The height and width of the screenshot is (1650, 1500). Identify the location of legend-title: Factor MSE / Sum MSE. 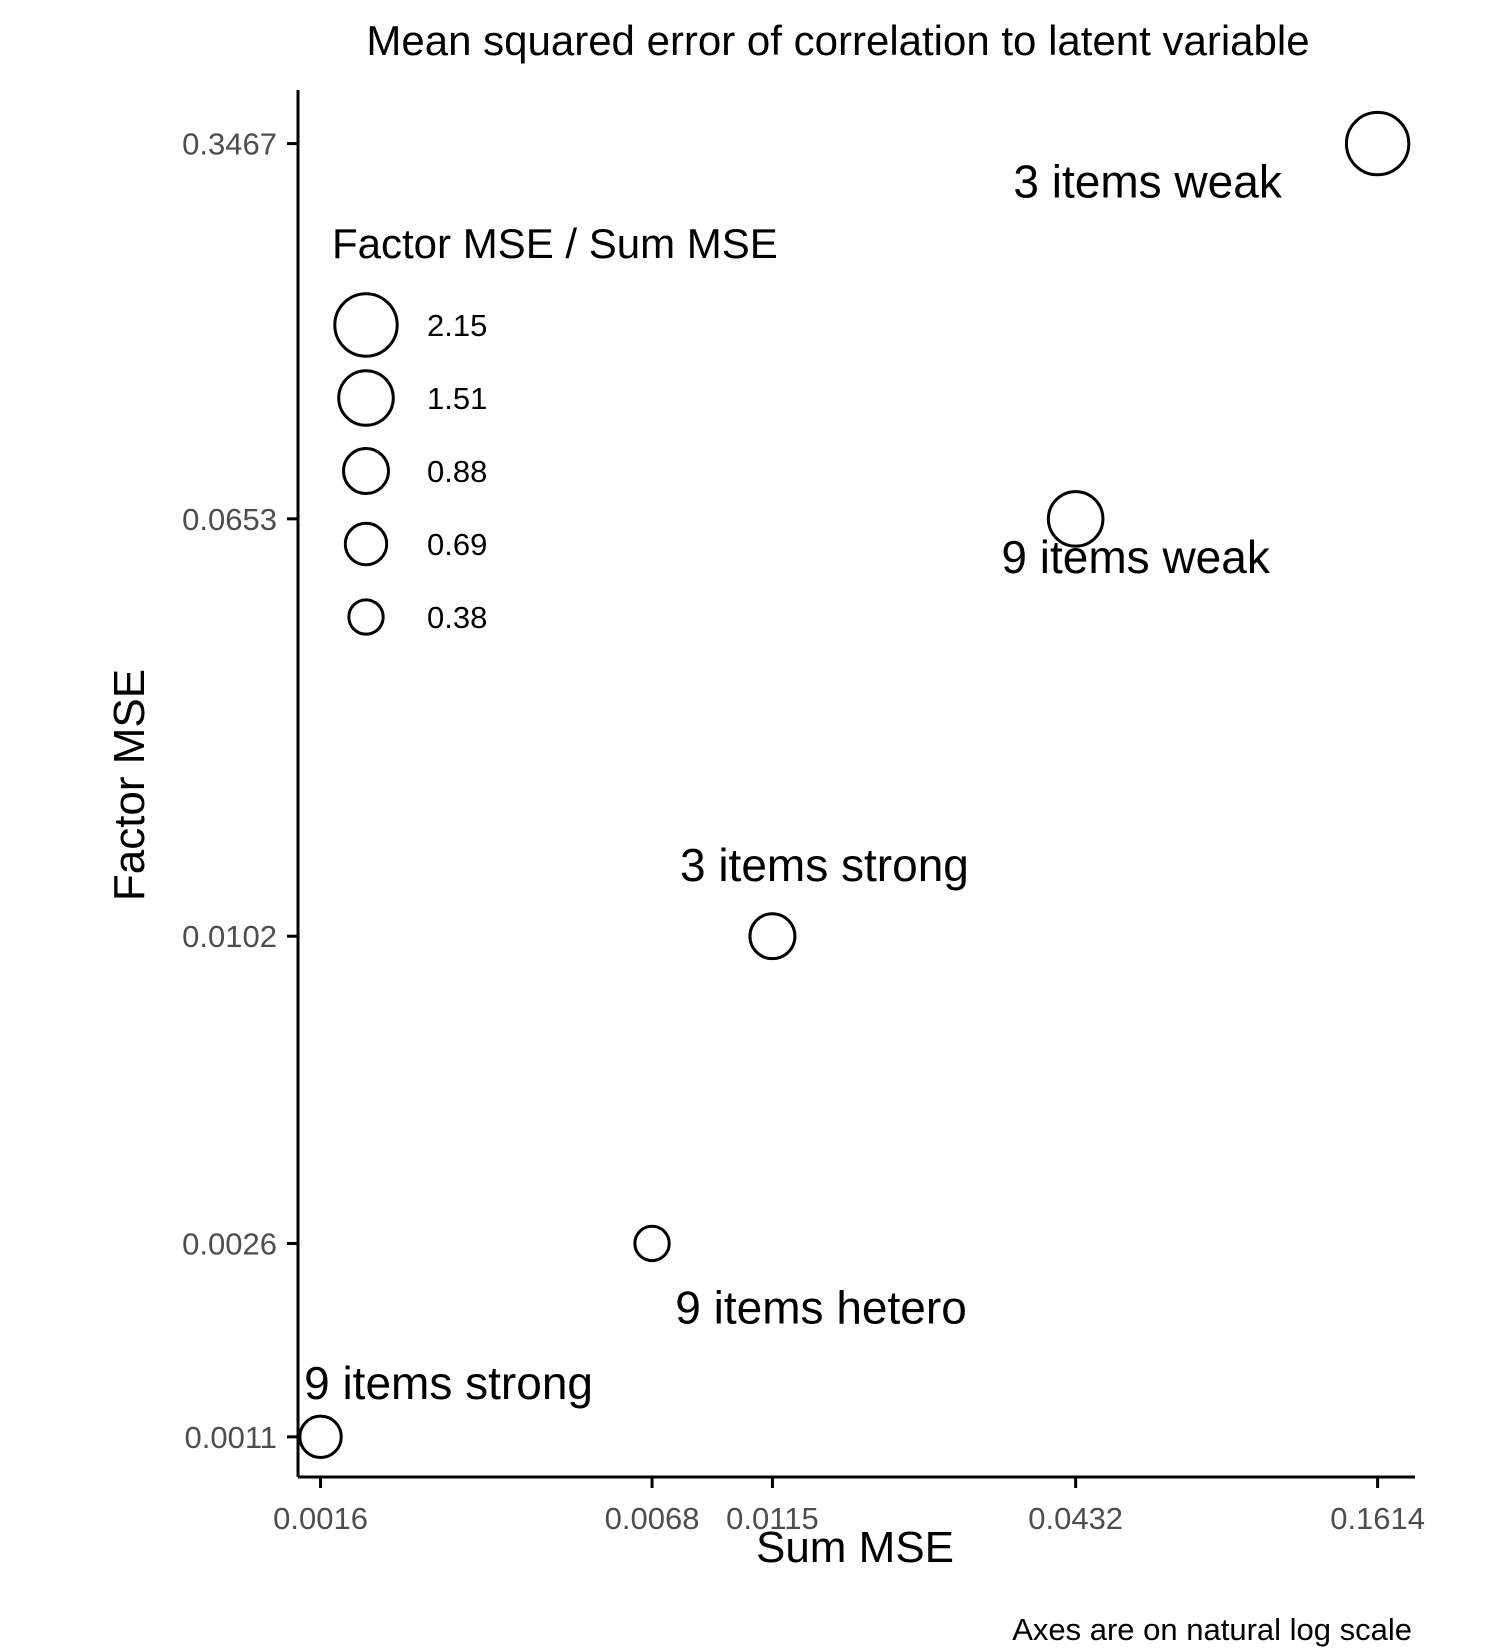
(555, 243).